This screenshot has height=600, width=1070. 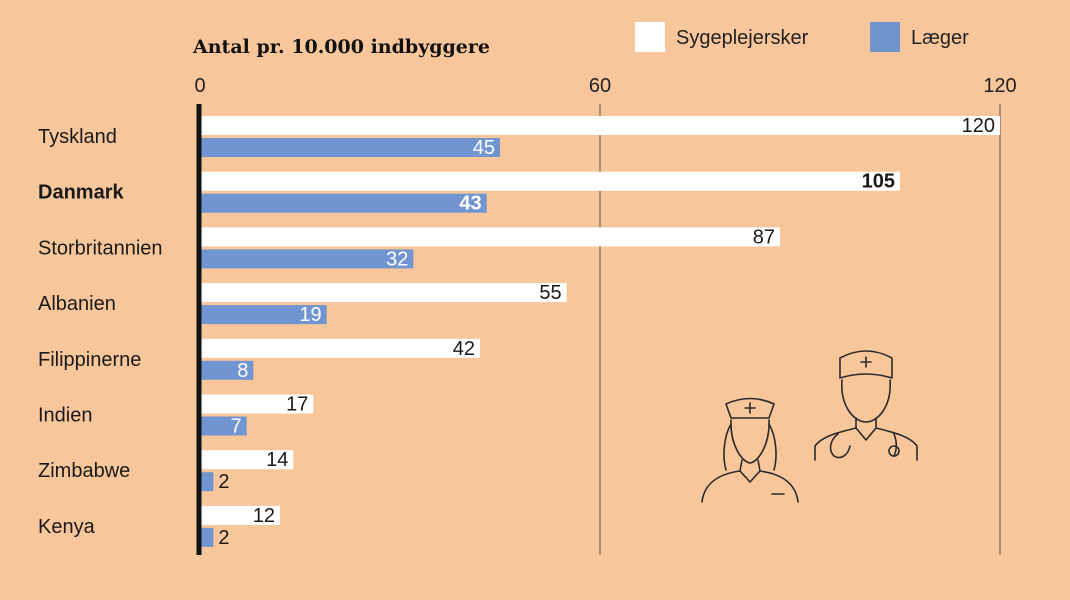 What do you see at coordinates (84, 471) in the screenshot?
I see `category-label-zimbabwe: Zimbabwe` at bounding box center [84, 471].